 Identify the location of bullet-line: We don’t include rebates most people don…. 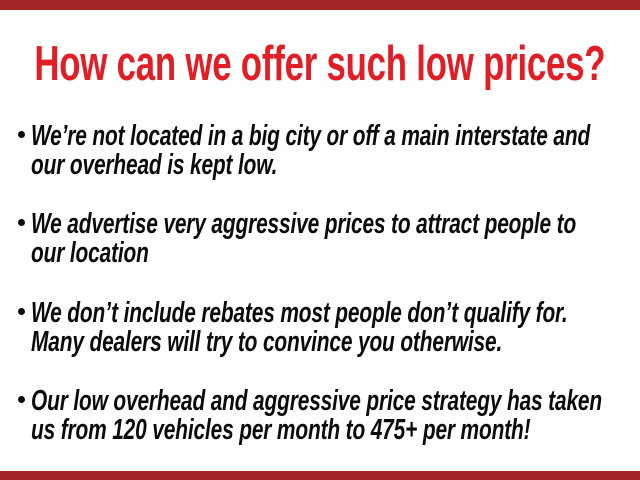
(299, 313).